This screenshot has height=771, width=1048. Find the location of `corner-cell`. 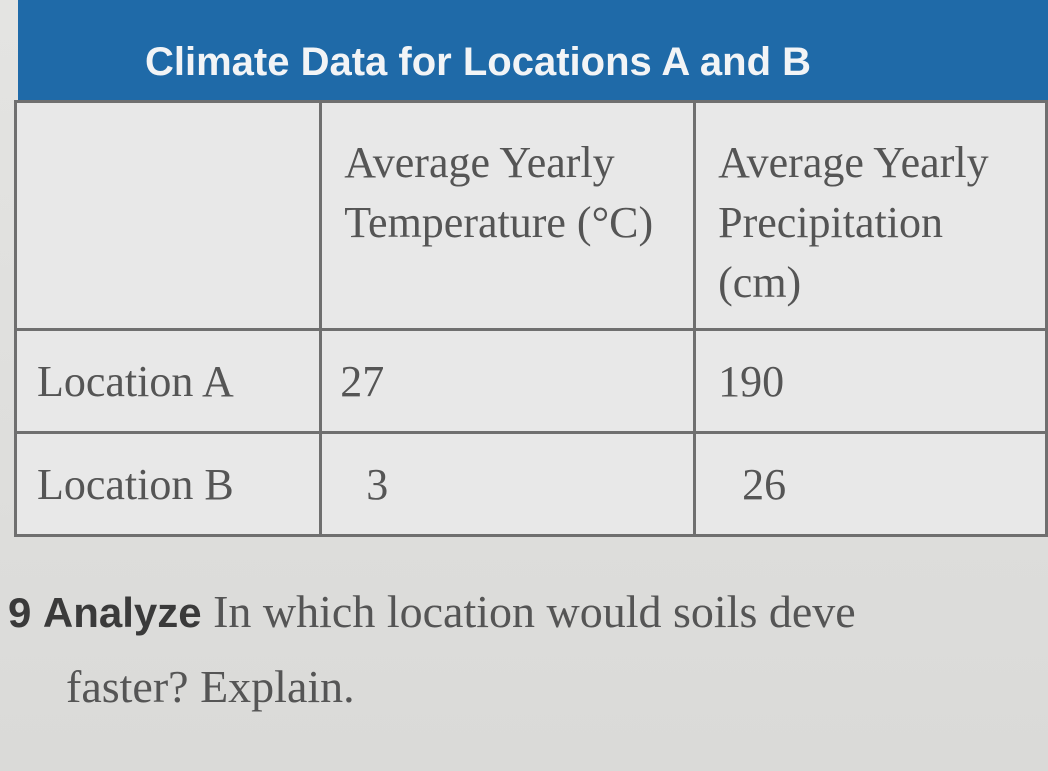

corner-cell is located at coordinates (168, 215).